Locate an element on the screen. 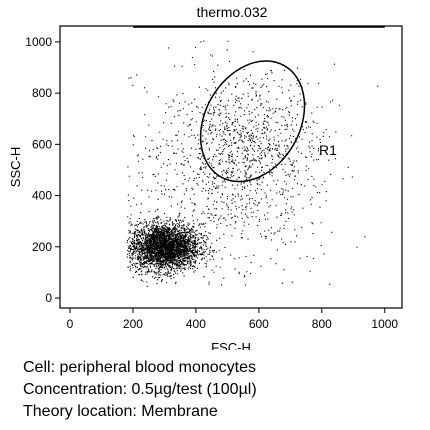 Image resolution: width=430 pixels, height=430 pixels. x-axis-label: FSC-H is located at coordinates (231, 345).